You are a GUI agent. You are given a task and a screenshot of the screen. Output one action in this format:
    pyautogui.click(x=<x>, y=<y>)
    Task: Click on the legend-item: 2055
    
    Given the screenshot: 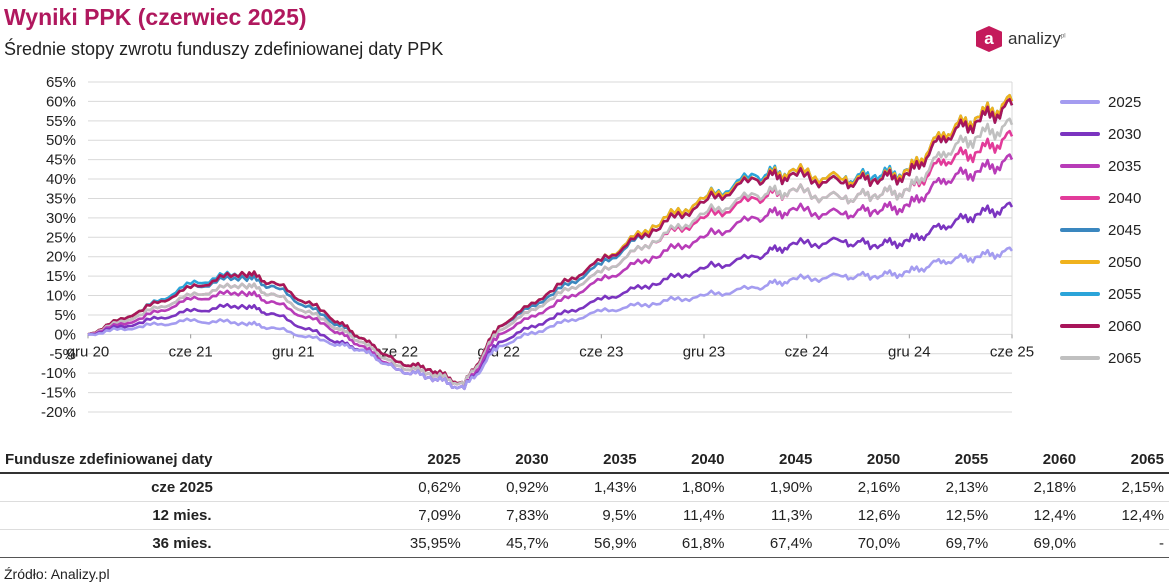 What is the action you would take?
    pyautogui.click(x=1100, y=294)
    